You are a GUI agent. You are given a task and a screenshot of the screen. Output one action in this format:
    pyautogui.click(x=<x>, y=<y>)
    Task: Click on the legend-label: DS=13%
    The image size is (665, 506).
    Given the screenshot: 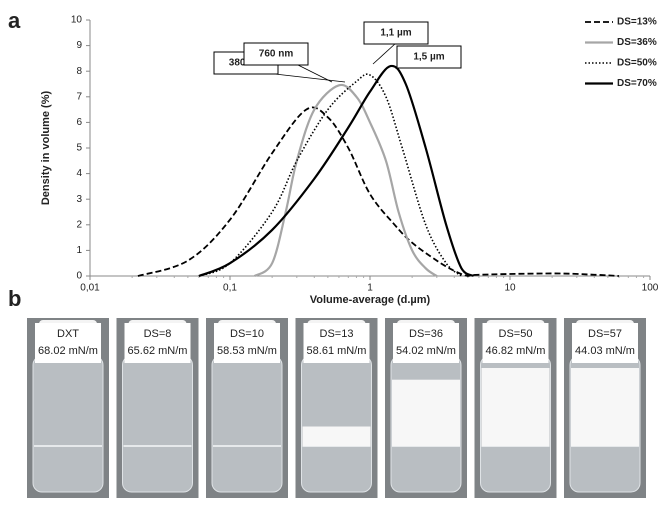 What is the action you would take?
    pyautogui.click(x=637, y=22)
    